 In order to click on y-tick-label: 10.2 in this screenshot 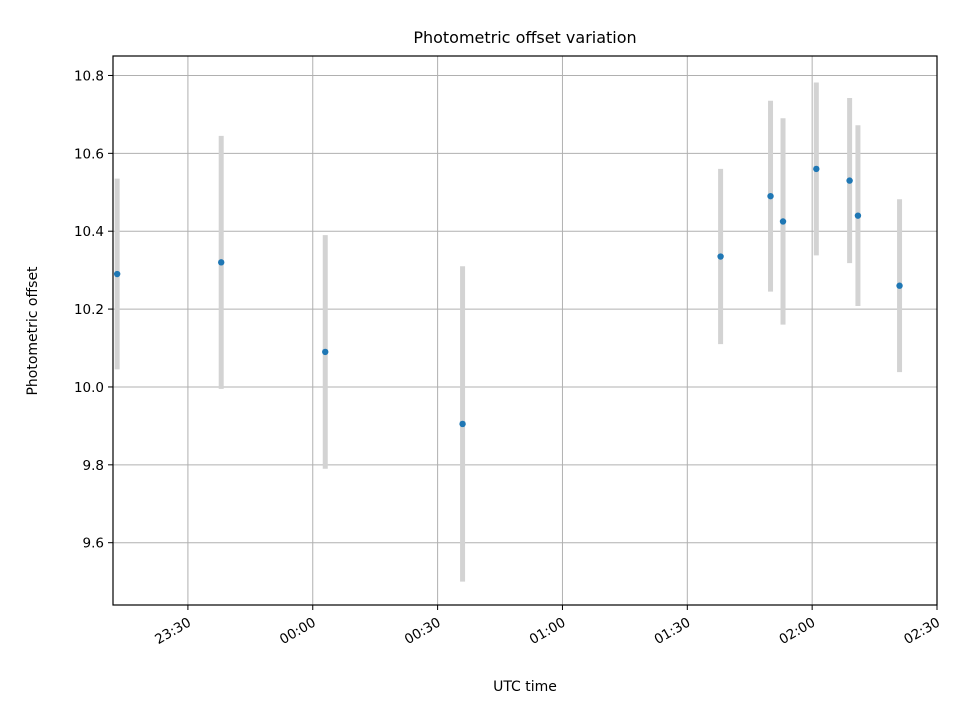, I will do `click(89, 310)`.